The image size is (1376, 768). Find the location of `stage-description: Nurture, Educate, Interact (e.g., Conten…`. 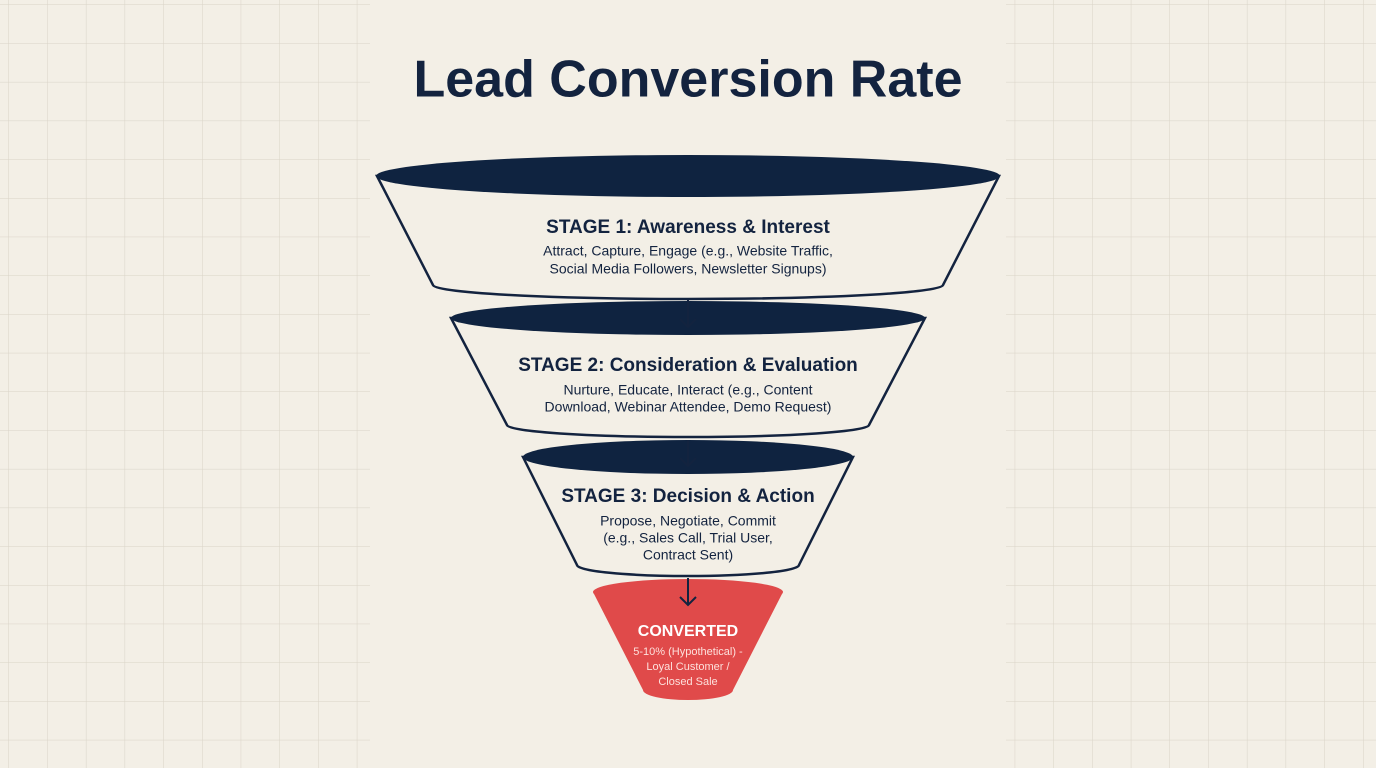

stage-description: Nurture, Educate, Interact (e.g., Conten… is located at coordinates (687, 390).